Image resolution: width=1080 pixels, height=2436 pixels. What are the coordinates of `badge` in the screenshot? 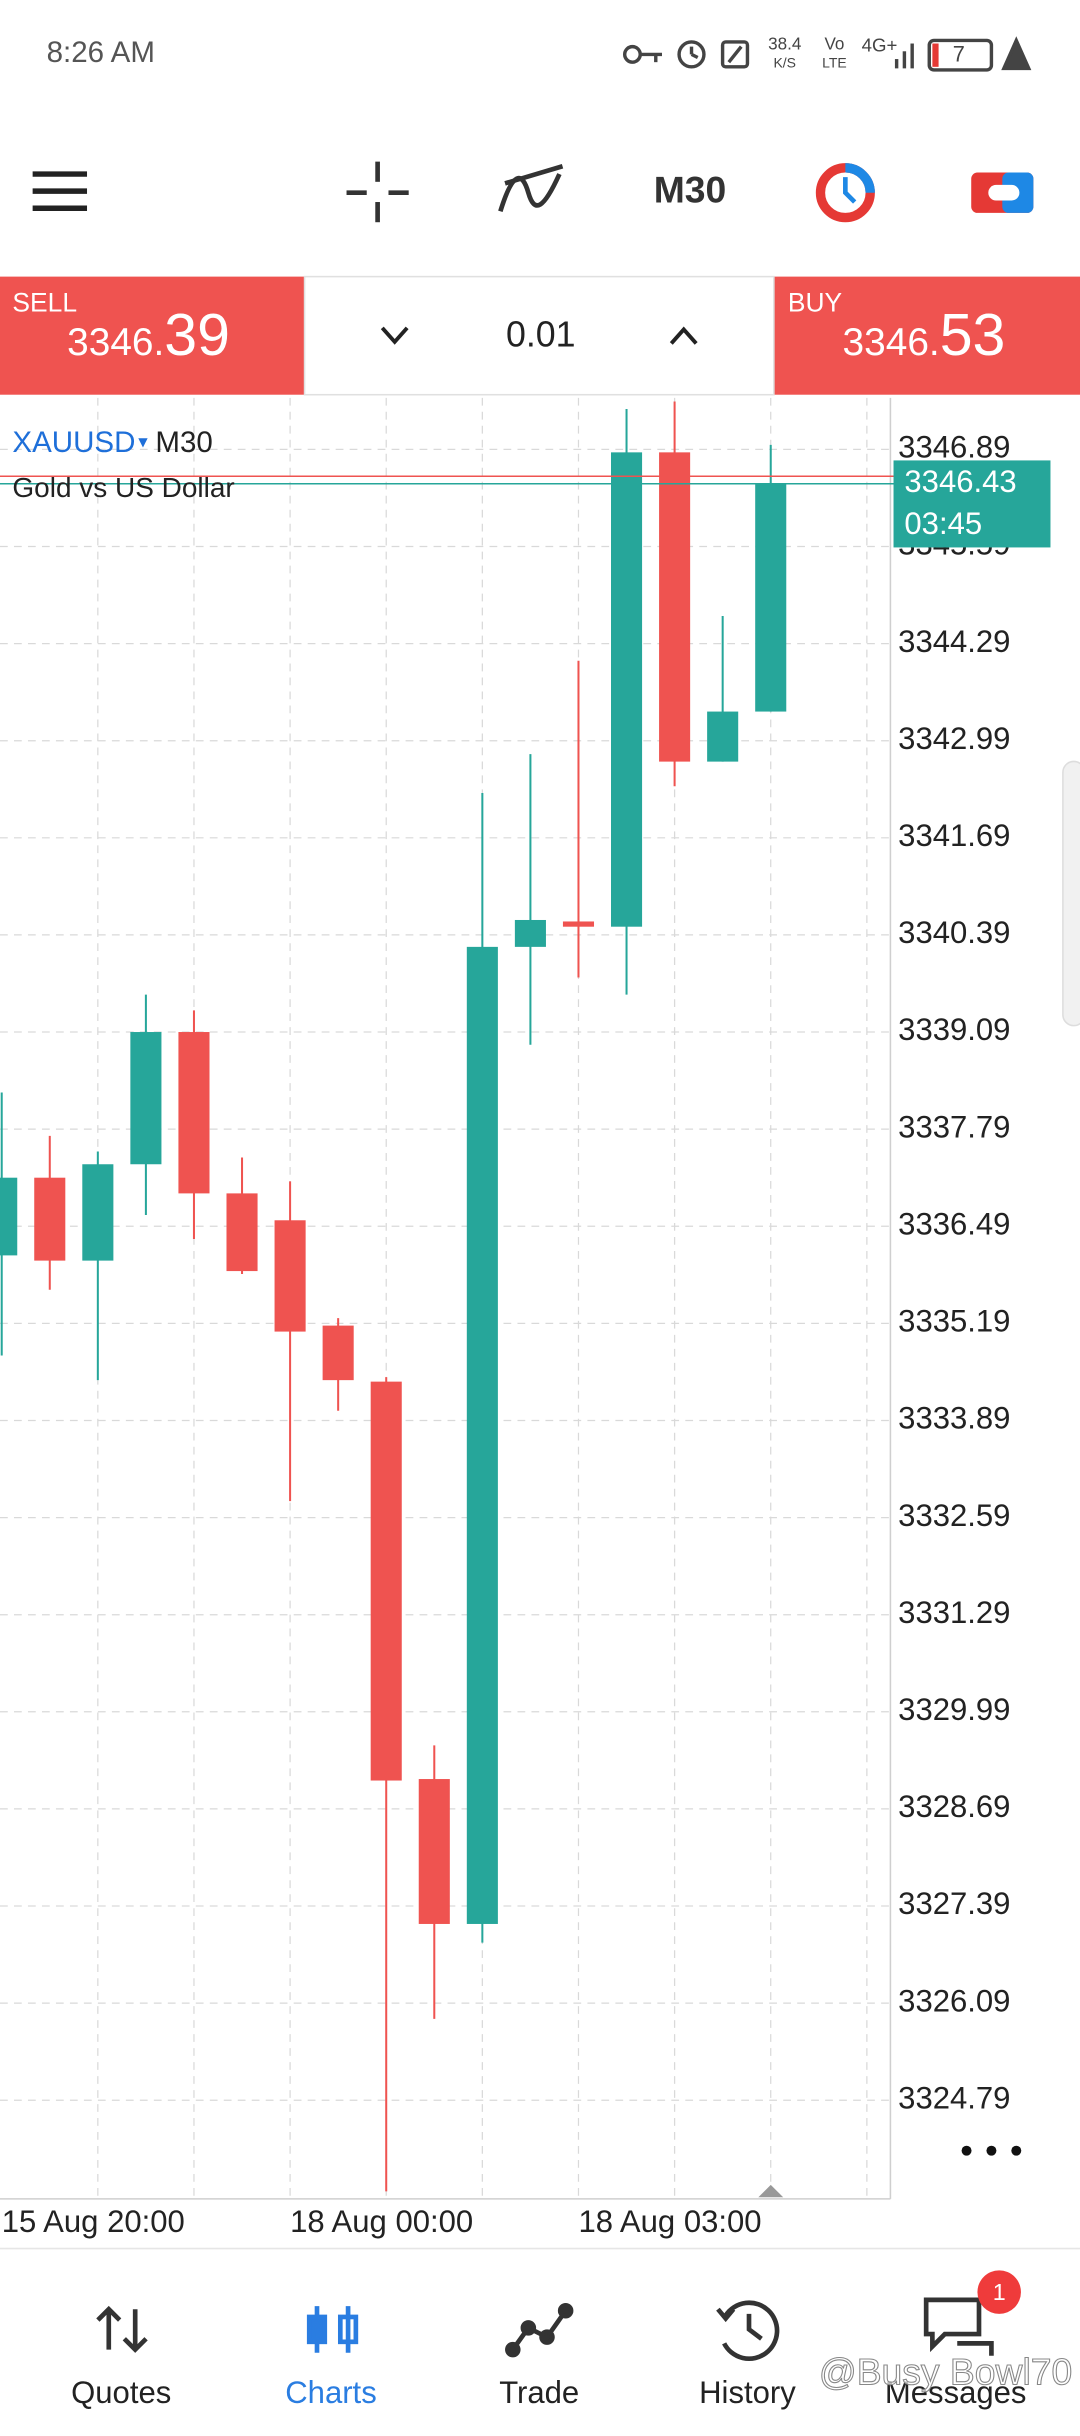 It's located at (999, 2292).